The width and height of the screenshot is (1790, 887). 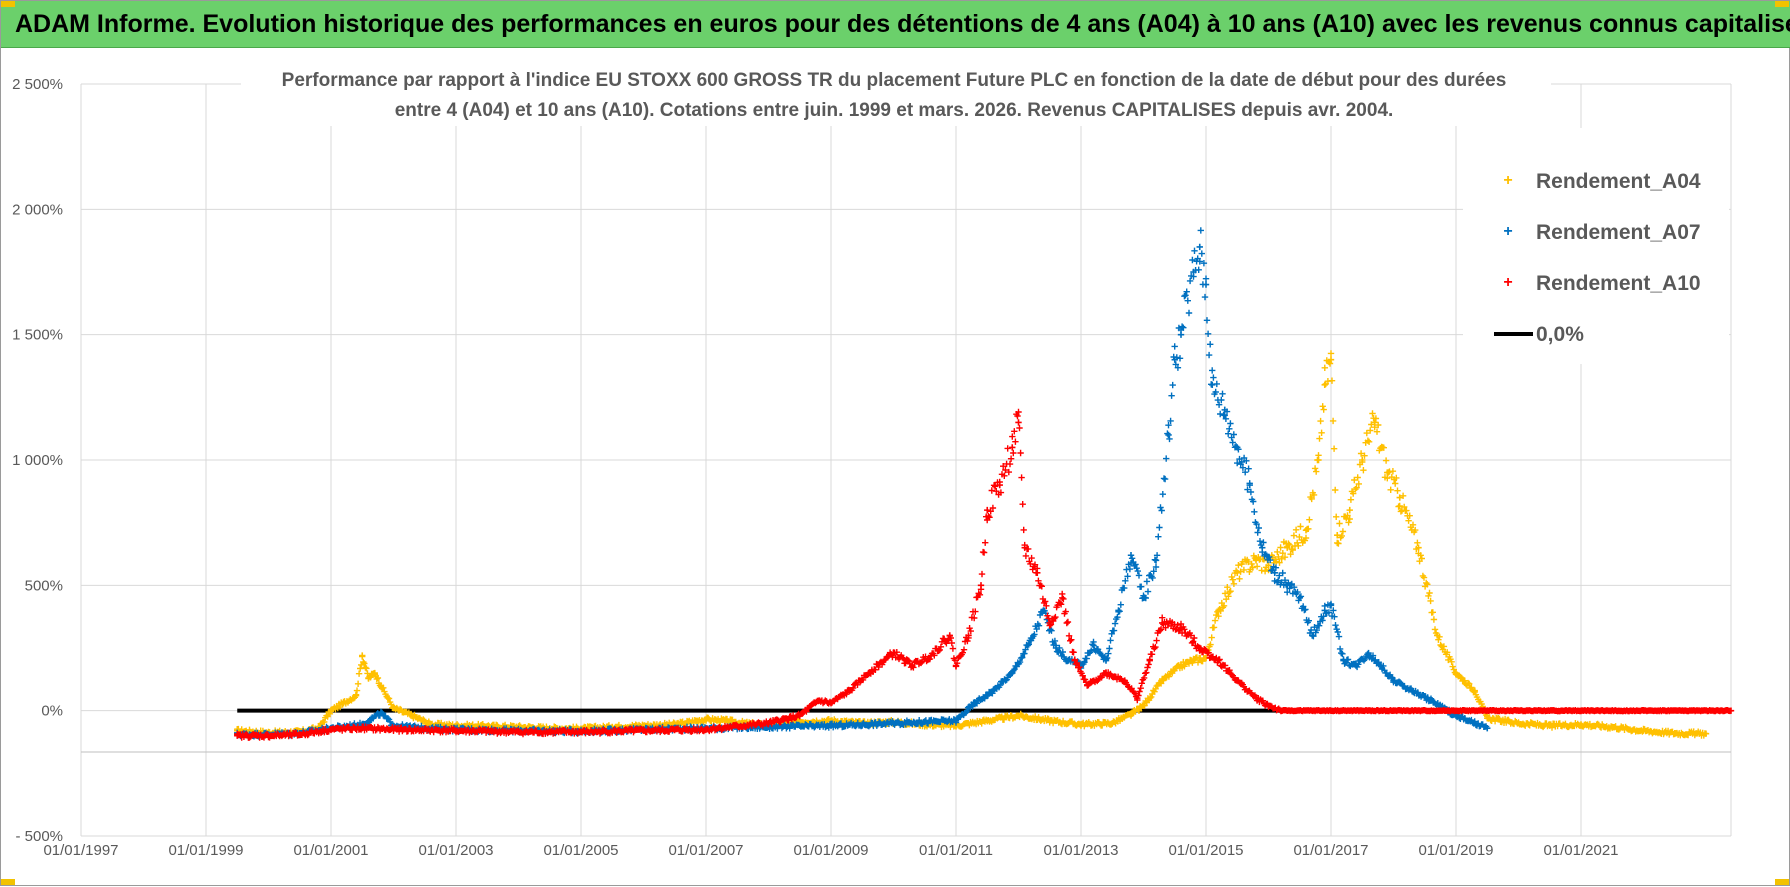 I want to click on legend-marker-a07: +, so click(x=1507, y=231).